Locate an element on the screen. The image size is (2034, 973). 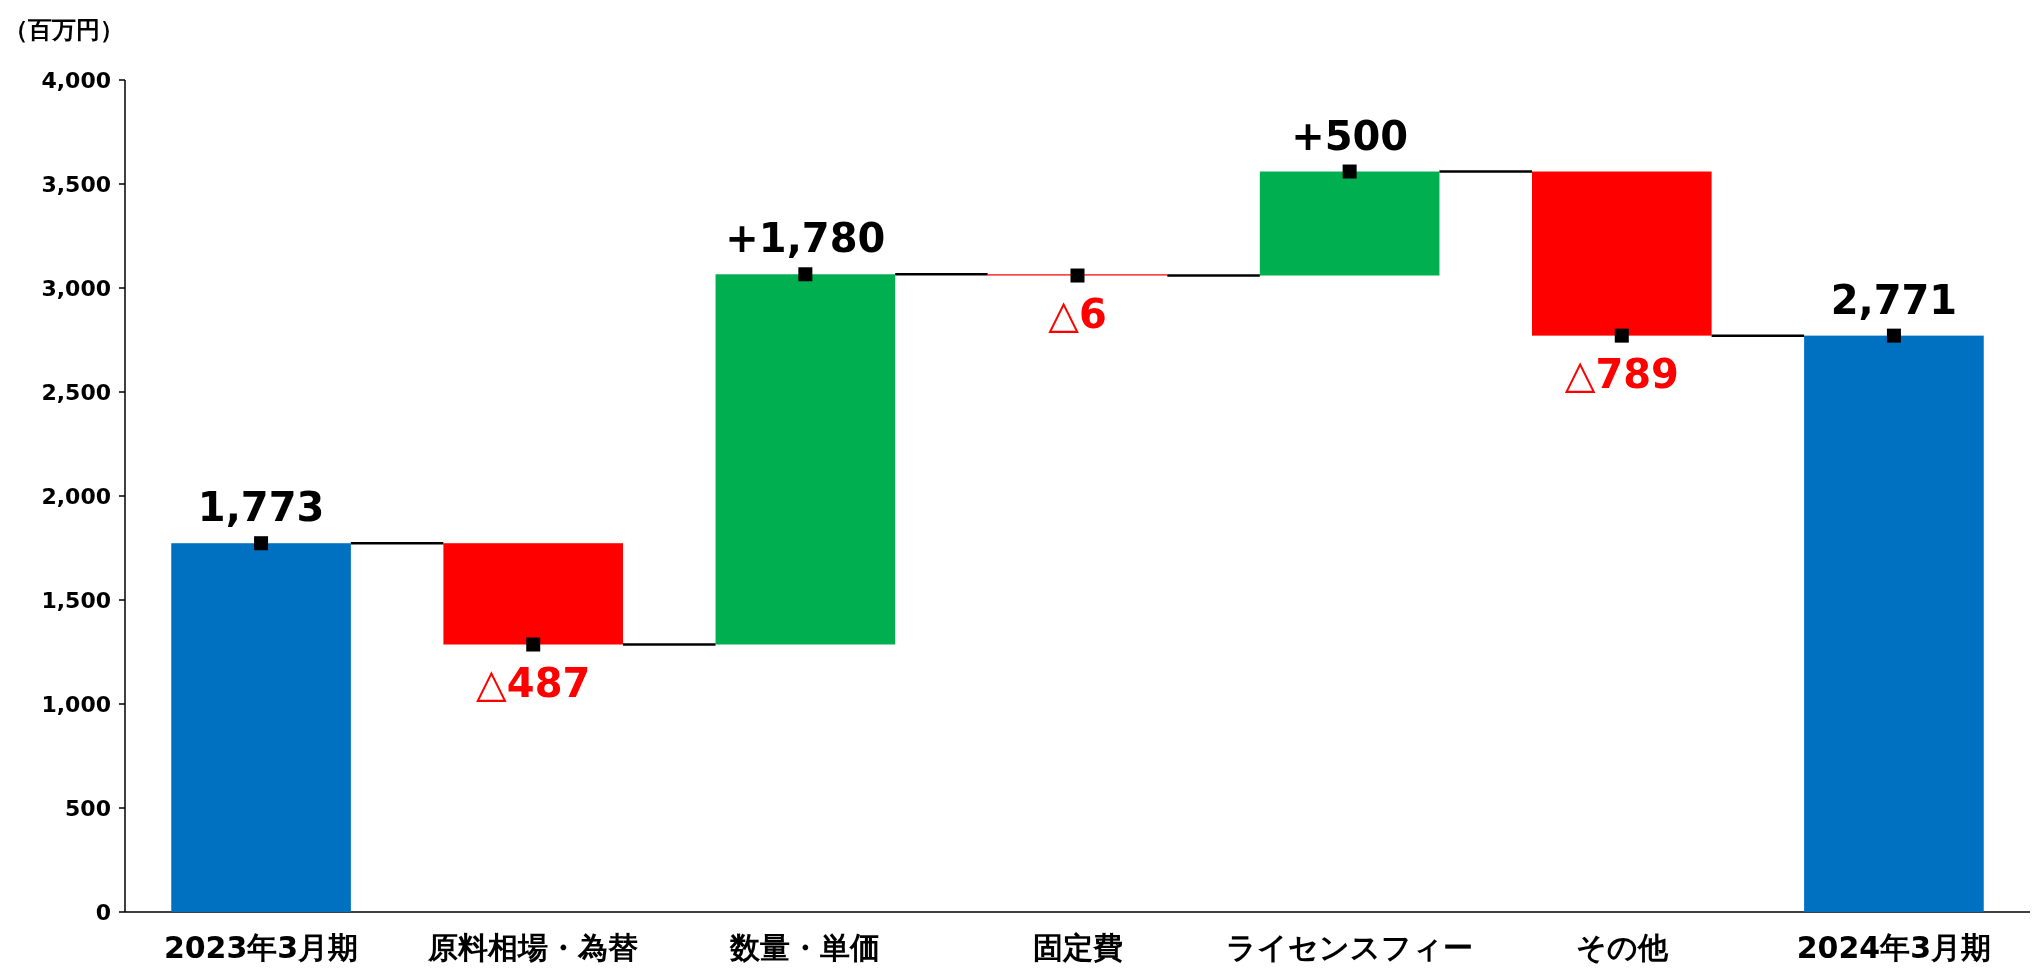
x-tick-label: 2024年3月期 is located at coordinates (1894, 947).